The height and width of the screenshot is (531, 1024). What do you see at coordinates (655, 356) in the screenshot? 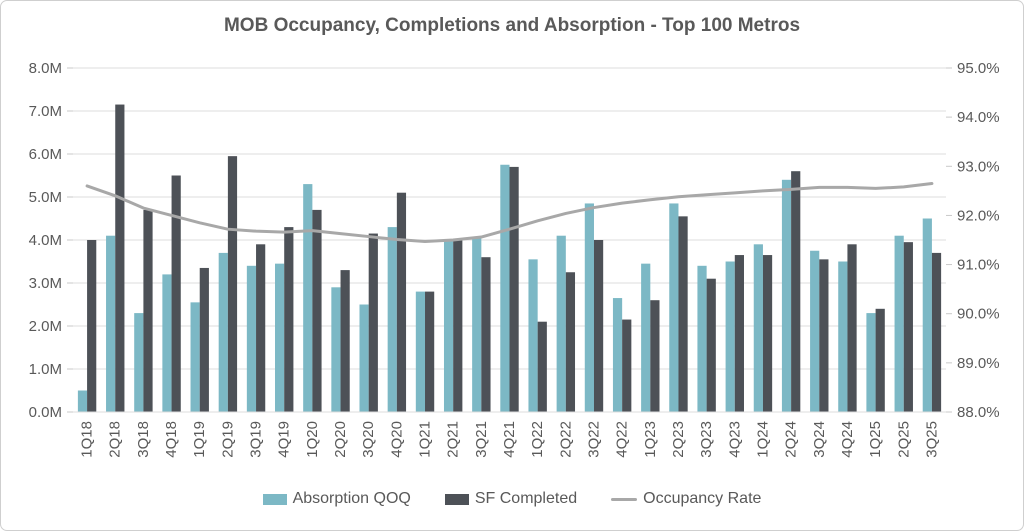
I see `bar-completed-1Q23` at bounding box center [655, 356].